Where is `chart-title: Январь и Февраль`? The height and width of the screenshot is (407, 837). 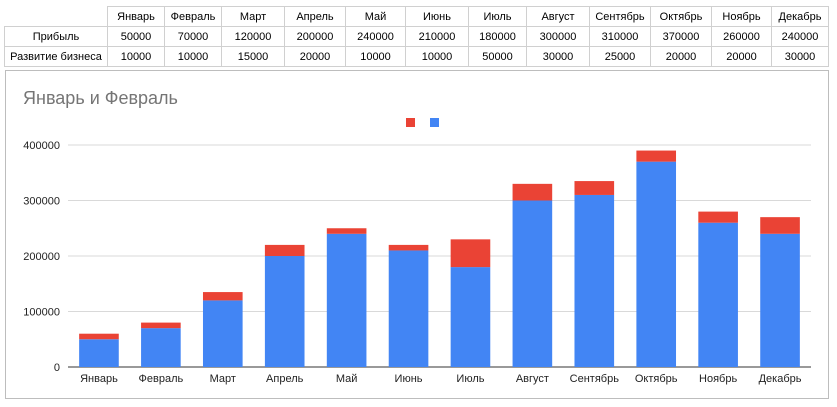
chart-title: Январь и Февраль is located at coordinates (100, 98).